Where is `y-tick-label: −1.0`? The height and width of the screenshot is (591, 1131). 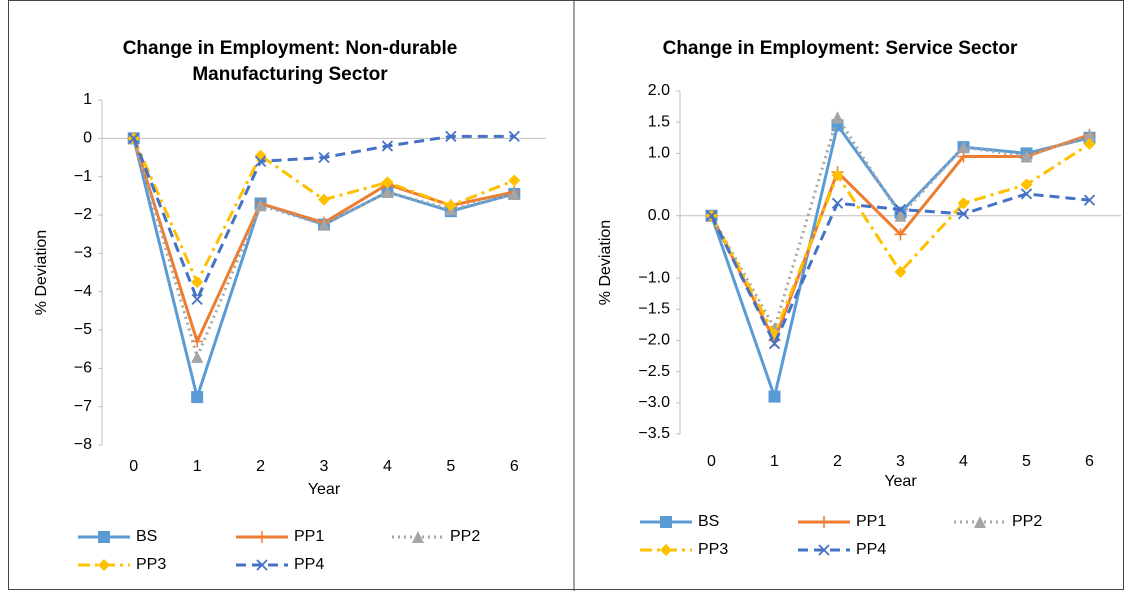 y-tick-label: −1.0 is located at coordinates (654, 277).